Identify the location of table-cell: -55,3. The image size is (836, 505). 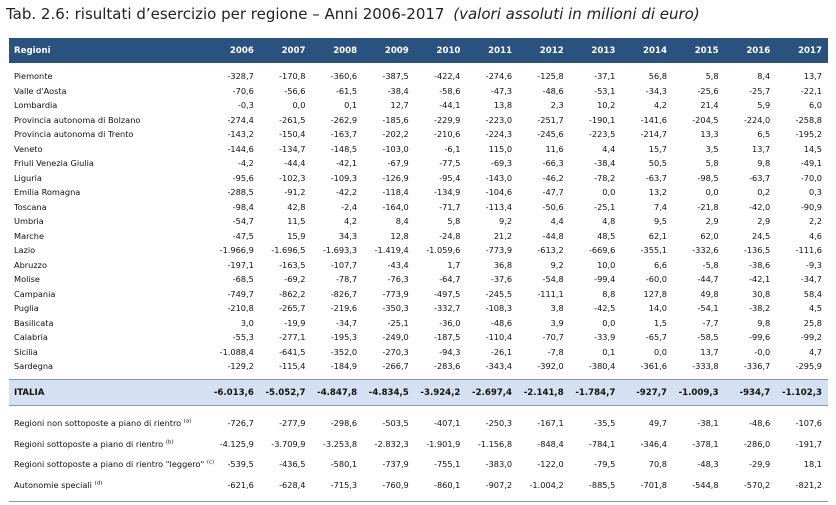
(243, 337).